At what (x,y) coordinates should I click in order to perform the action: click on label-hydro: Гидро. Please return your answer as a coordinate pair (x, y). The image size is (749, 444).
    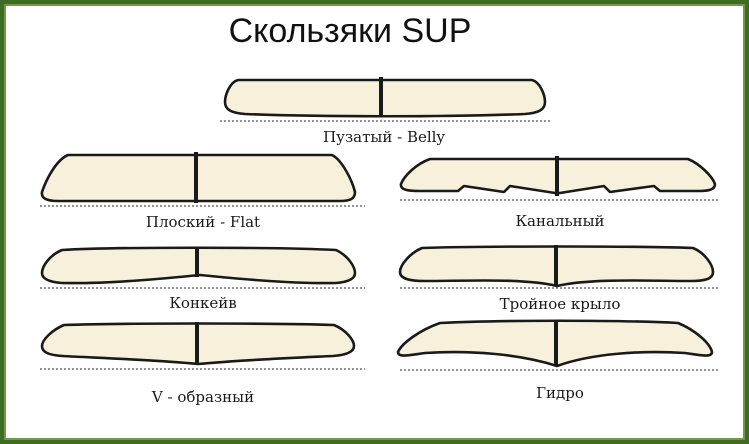
    Looking at the image, I should click on (560, 393).